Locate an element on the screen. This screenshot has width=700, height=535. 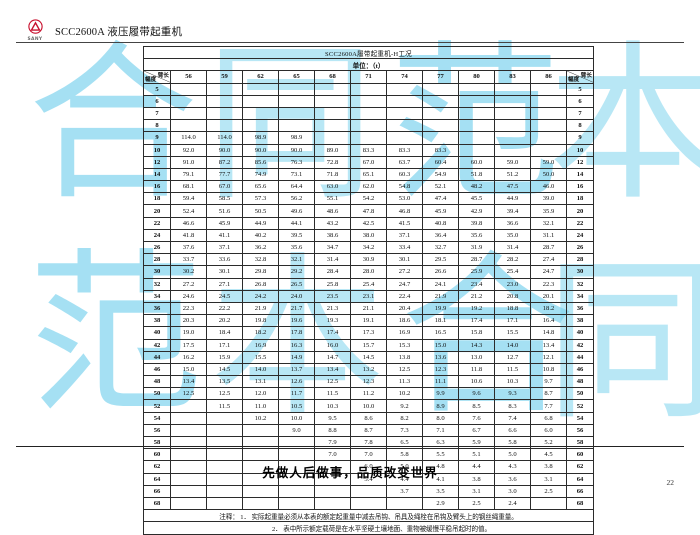
capacity-cell: 79.1 is located at coordinates (188, 174).